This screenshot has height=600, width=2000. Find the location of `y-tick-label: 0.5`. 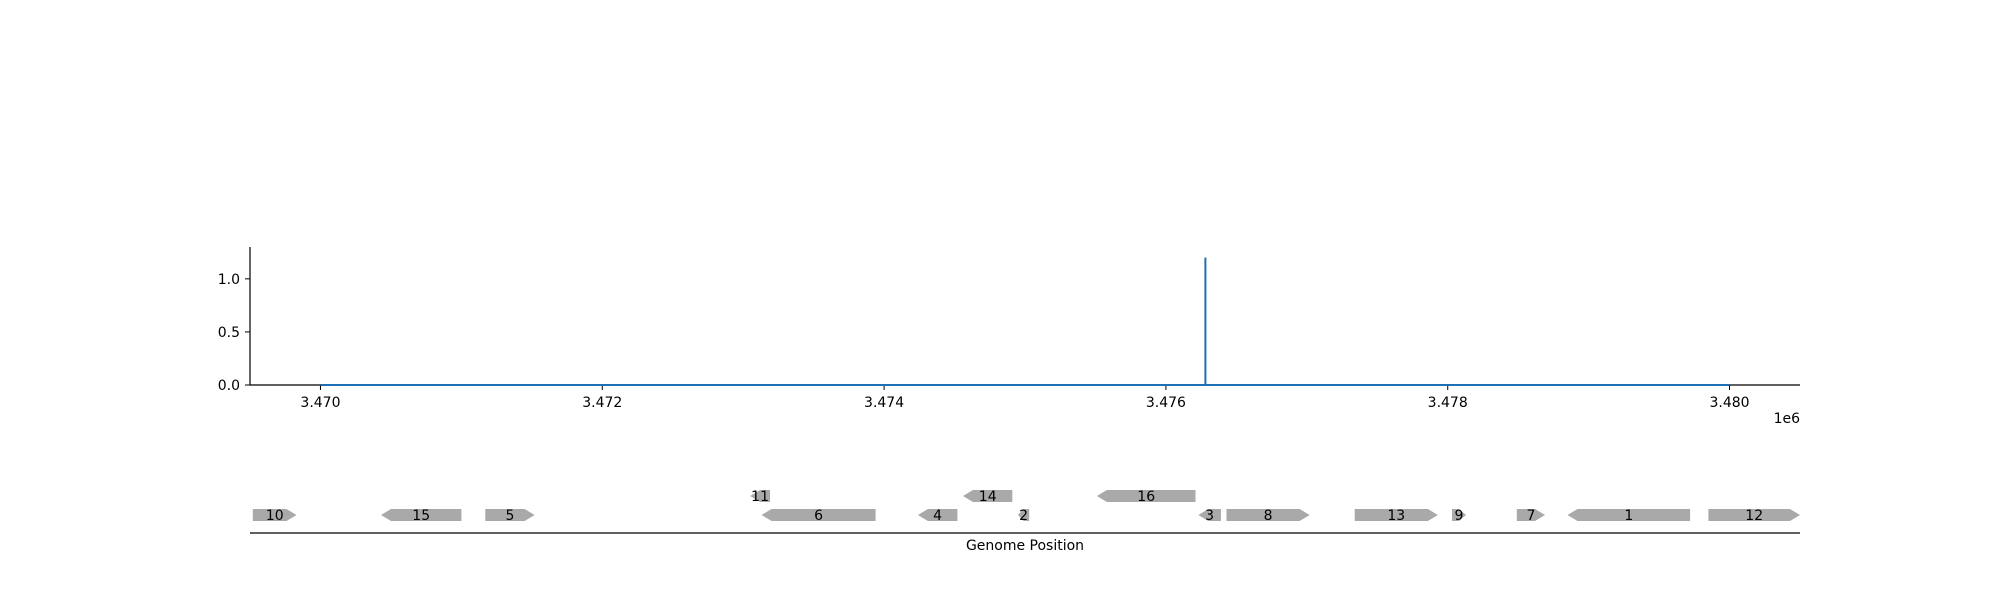

y-tick-label: 0.5 is located at coordinates (229, 333).